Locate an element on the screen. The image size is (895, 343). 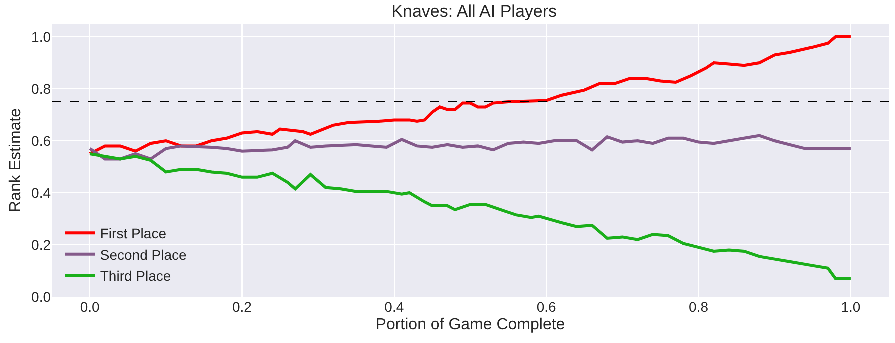
y-tick-label: 0.2 is located at coordinates (42, 244).